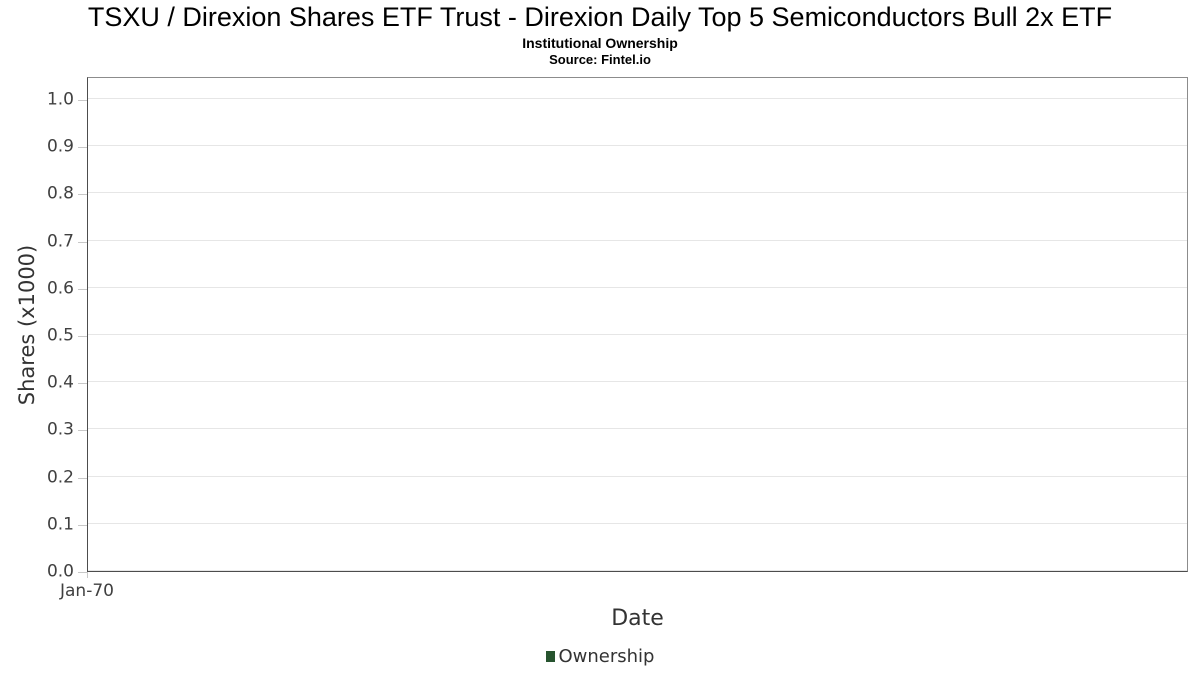 The width and height of the screenshot is (1200, 675). I want to click on chart-subtitle: Institutional Ownership, so click(600, 43).